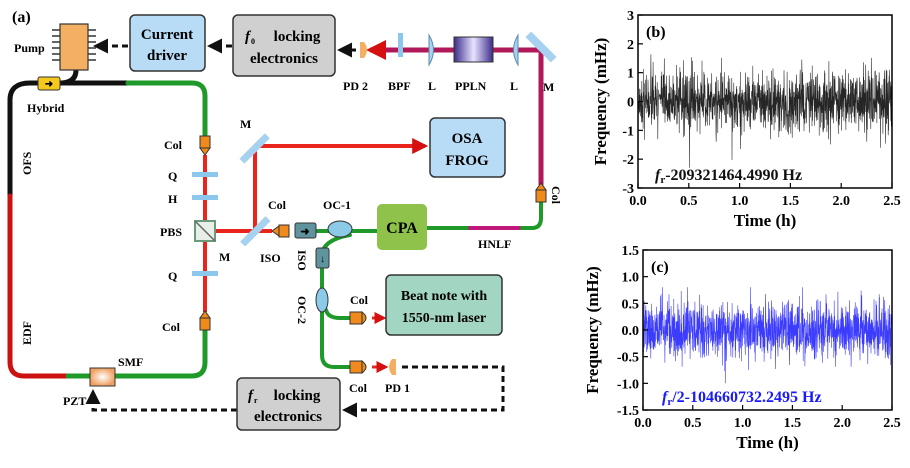 This screenshot has width=910, height=468. I want to click on arrow-right-icon: ➜, so click(49, 84).